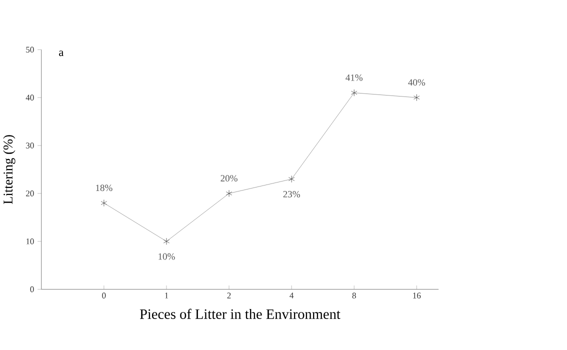 The height and width of the screenshot is (350, 567). What do you see at coordinates (32, 289) in the screenshot?
I see `y-tick-label: 0` at bounding box center [32, 289].